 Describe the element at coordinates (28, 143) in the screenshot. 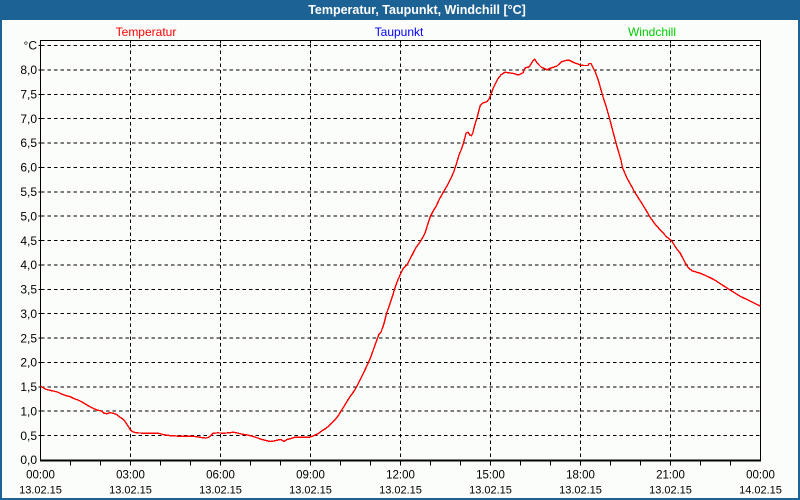

I see `svg-text: 6,5` at that location.